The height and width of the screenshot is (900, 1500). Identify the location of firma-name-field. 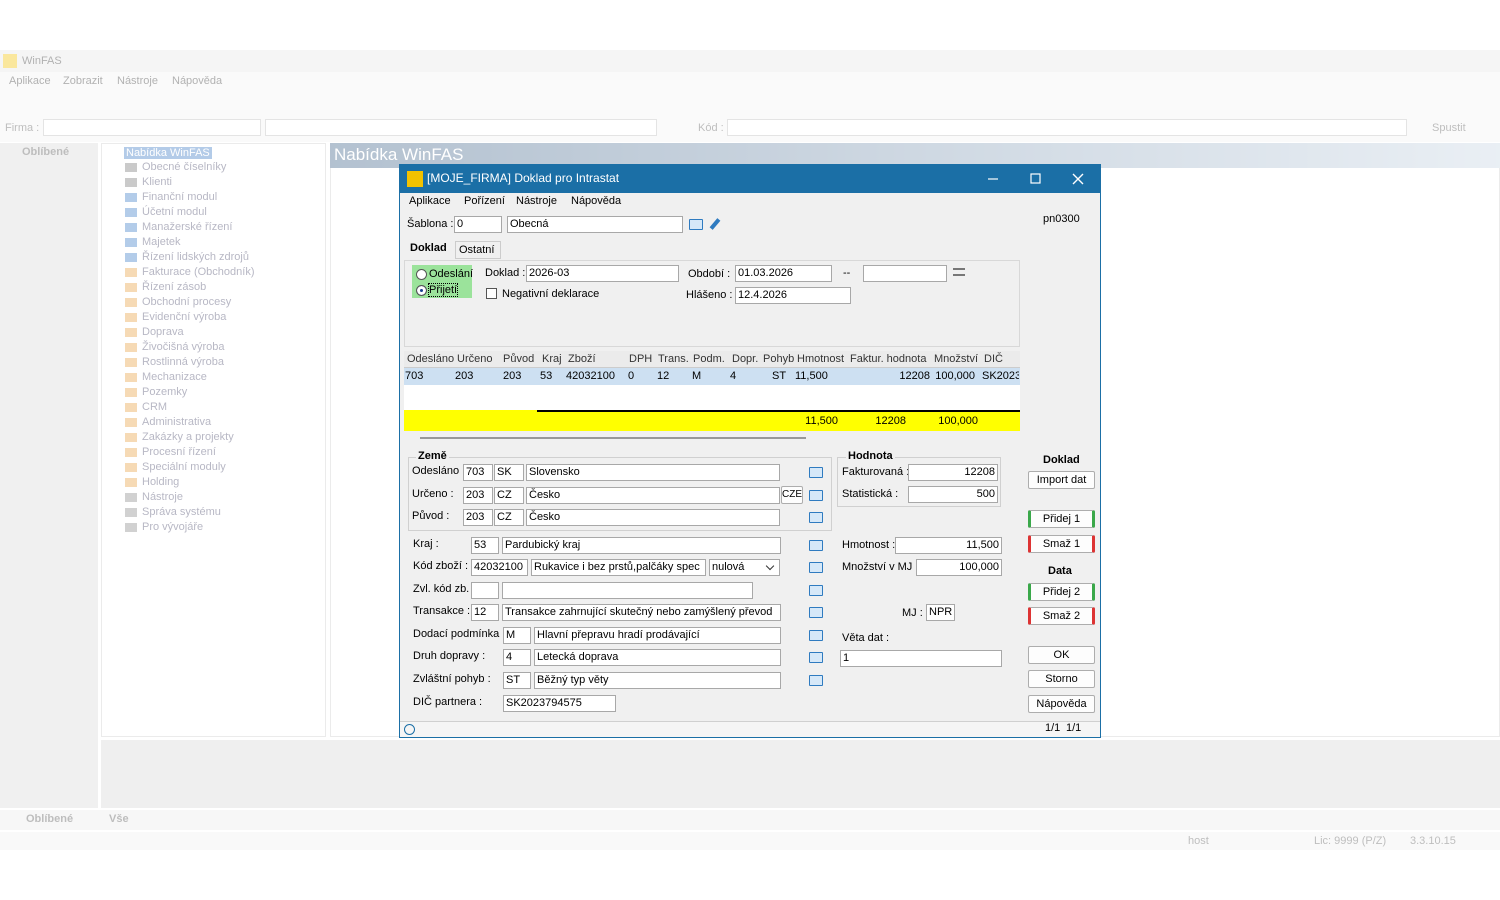
(461, 127).